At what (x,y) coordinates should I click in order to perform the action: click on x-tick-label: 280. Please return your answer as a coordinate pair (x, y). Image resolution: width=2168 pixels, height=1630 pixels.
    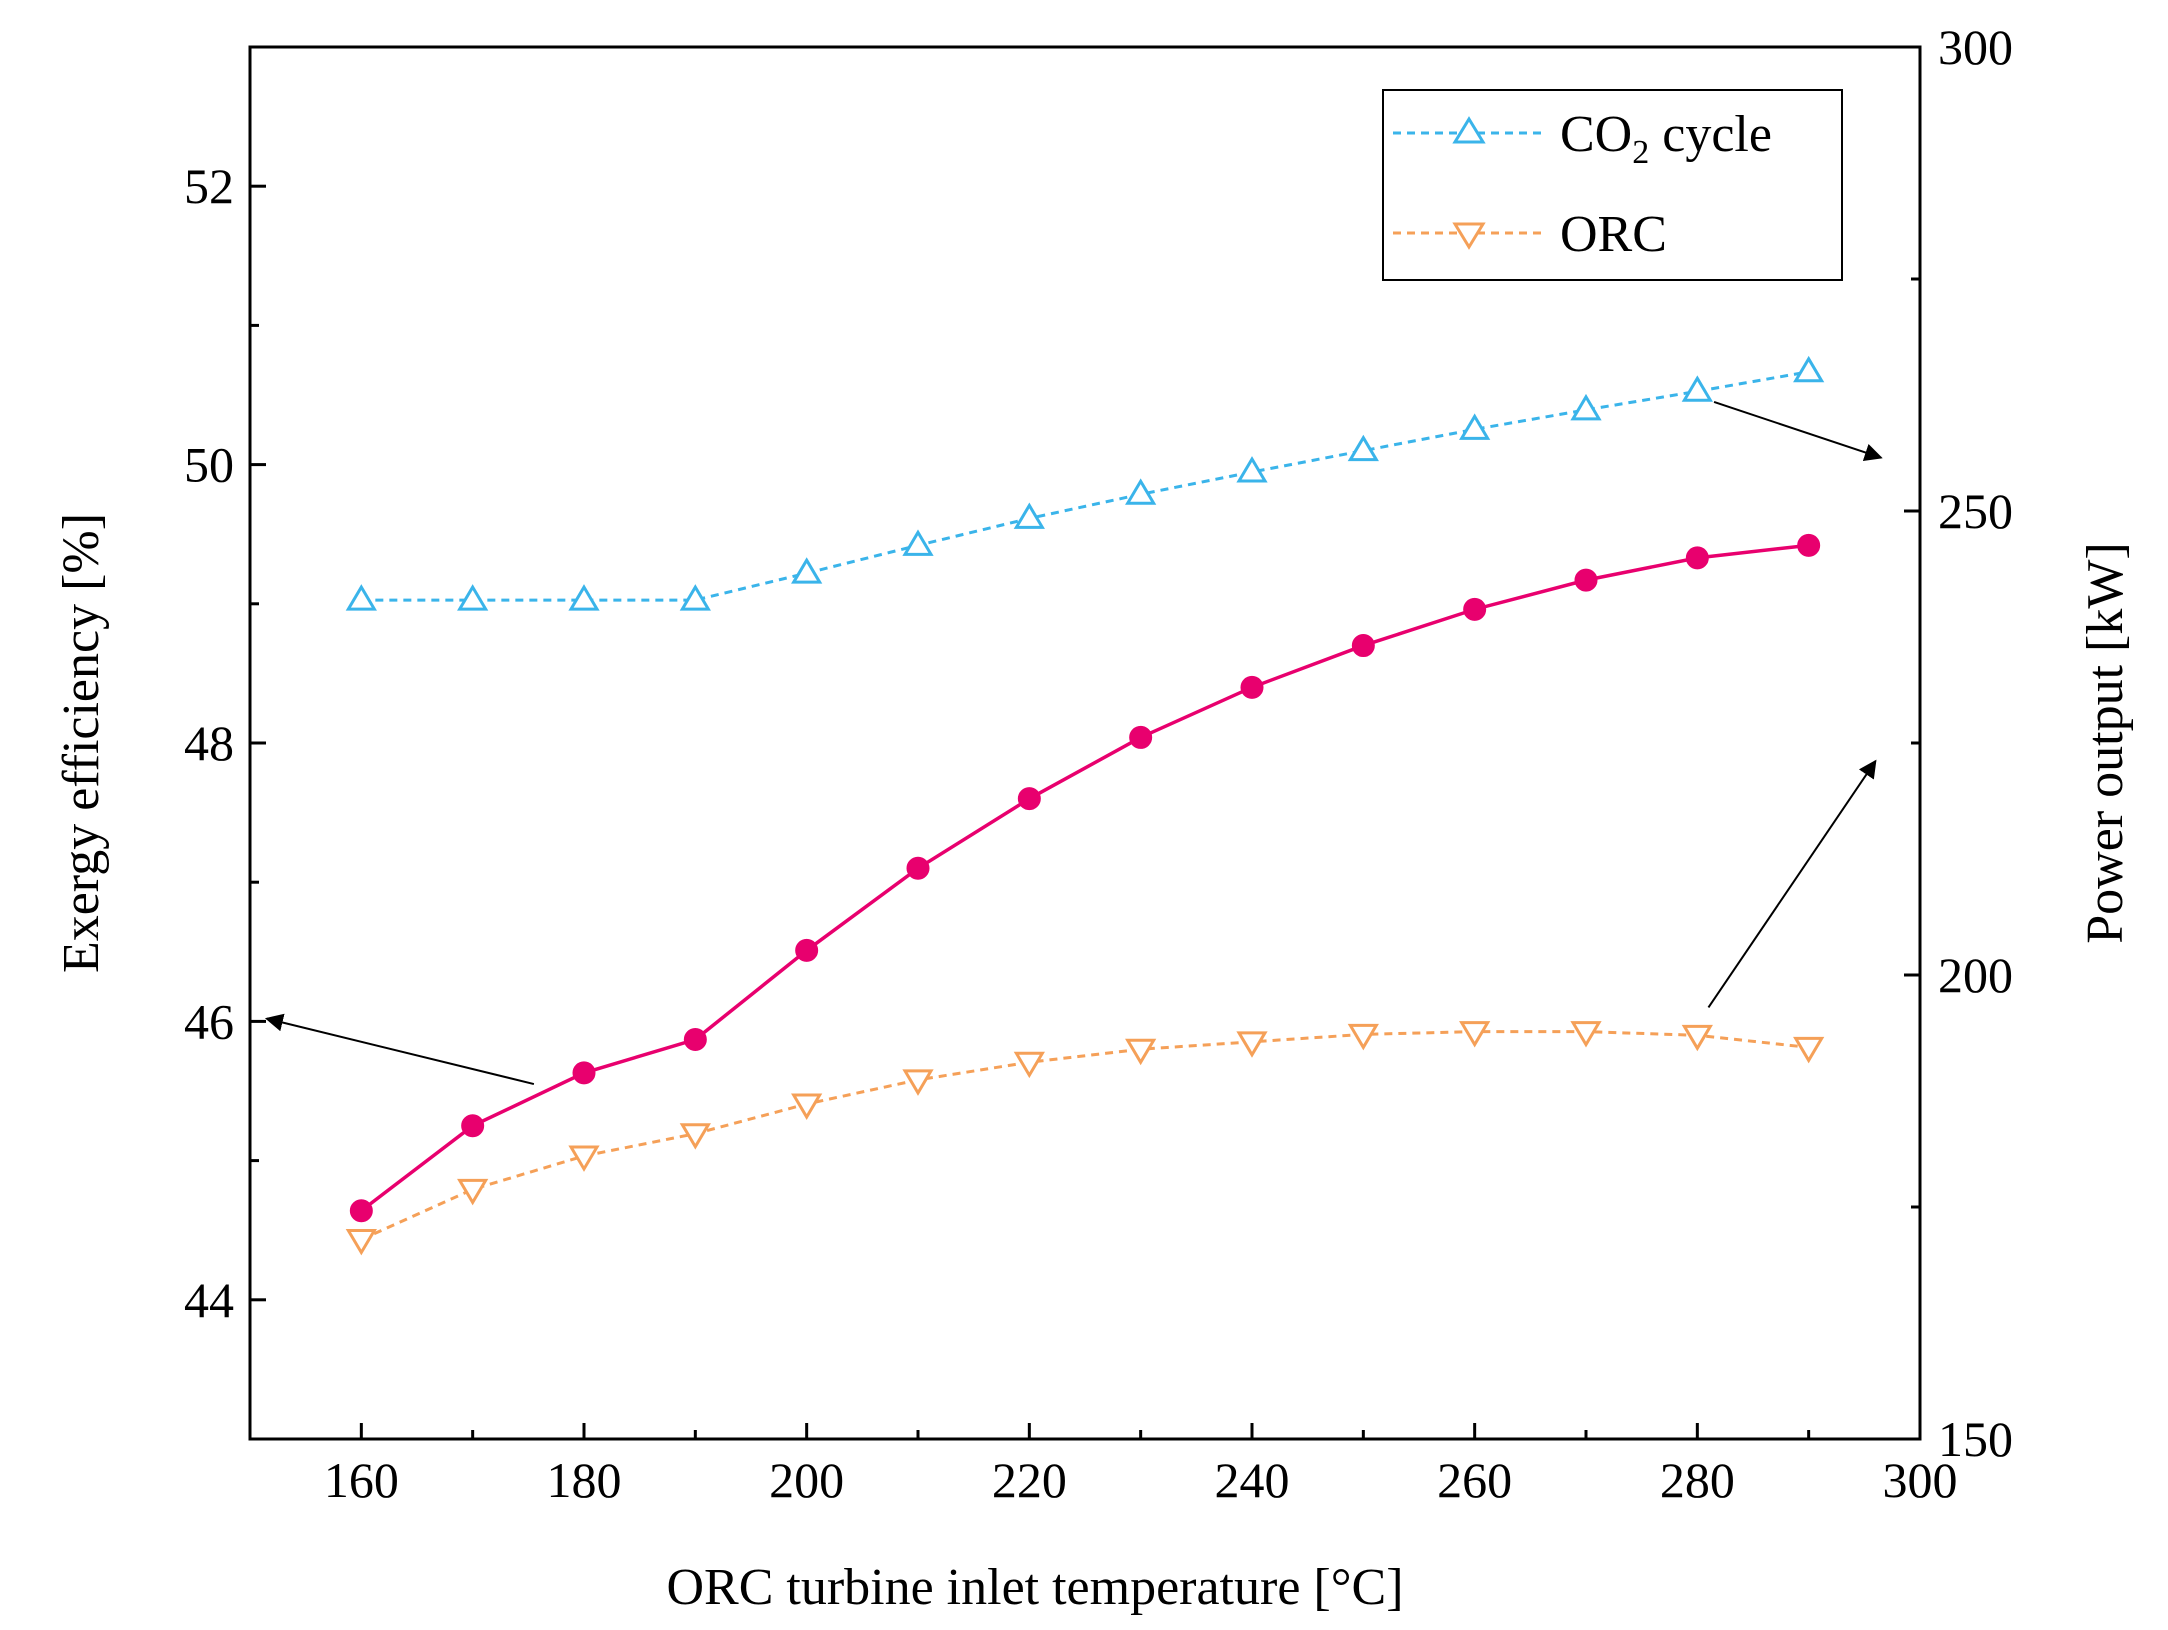
    Looking at the image, I should click on (1697, 1480).